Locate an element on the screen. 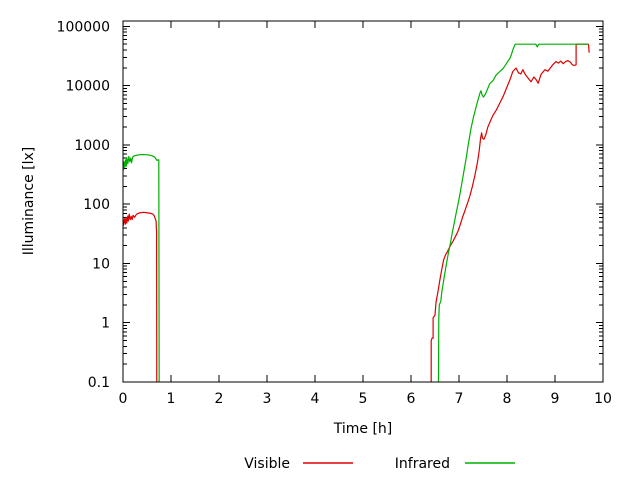  legend-label-visible: Visible is located at coordinates (267, 464).